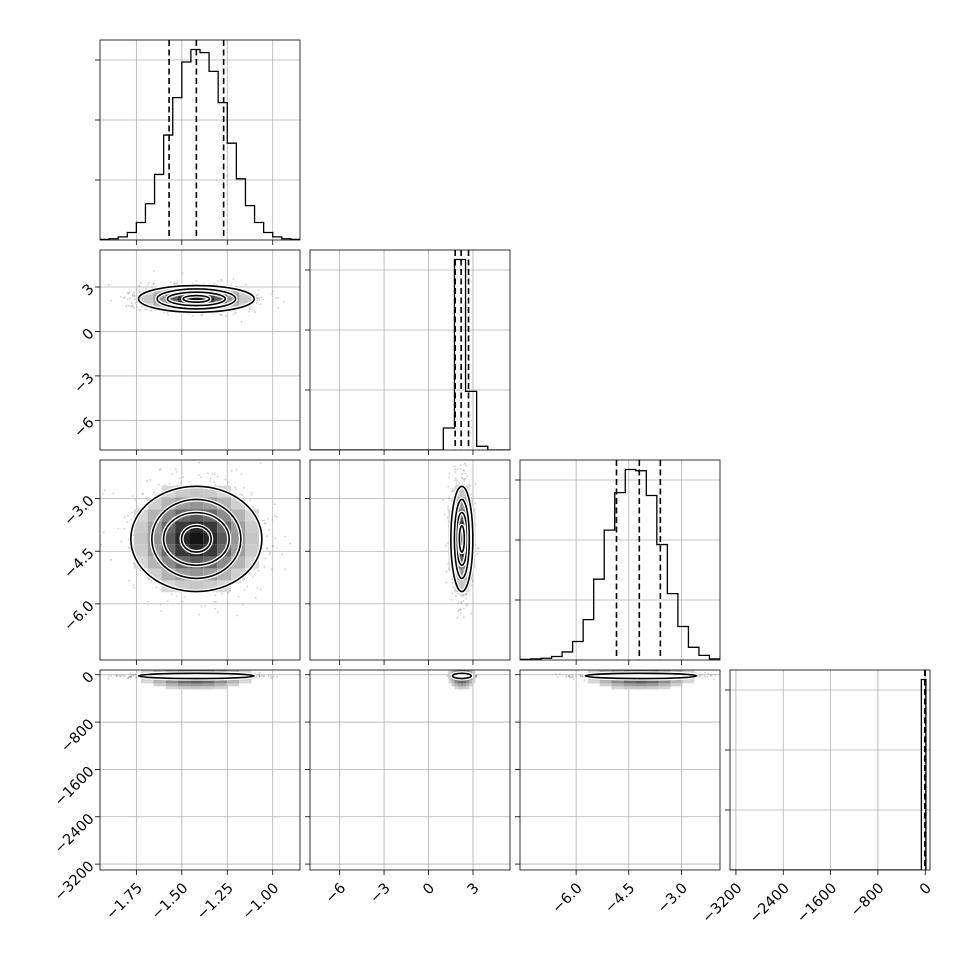 The height and width of the screenshot is (970, 970). What do you see at coordinates (568, 898) in the screenshot?
I see `xtick-label-p2: −6.0` at bounding box center [568, 898].